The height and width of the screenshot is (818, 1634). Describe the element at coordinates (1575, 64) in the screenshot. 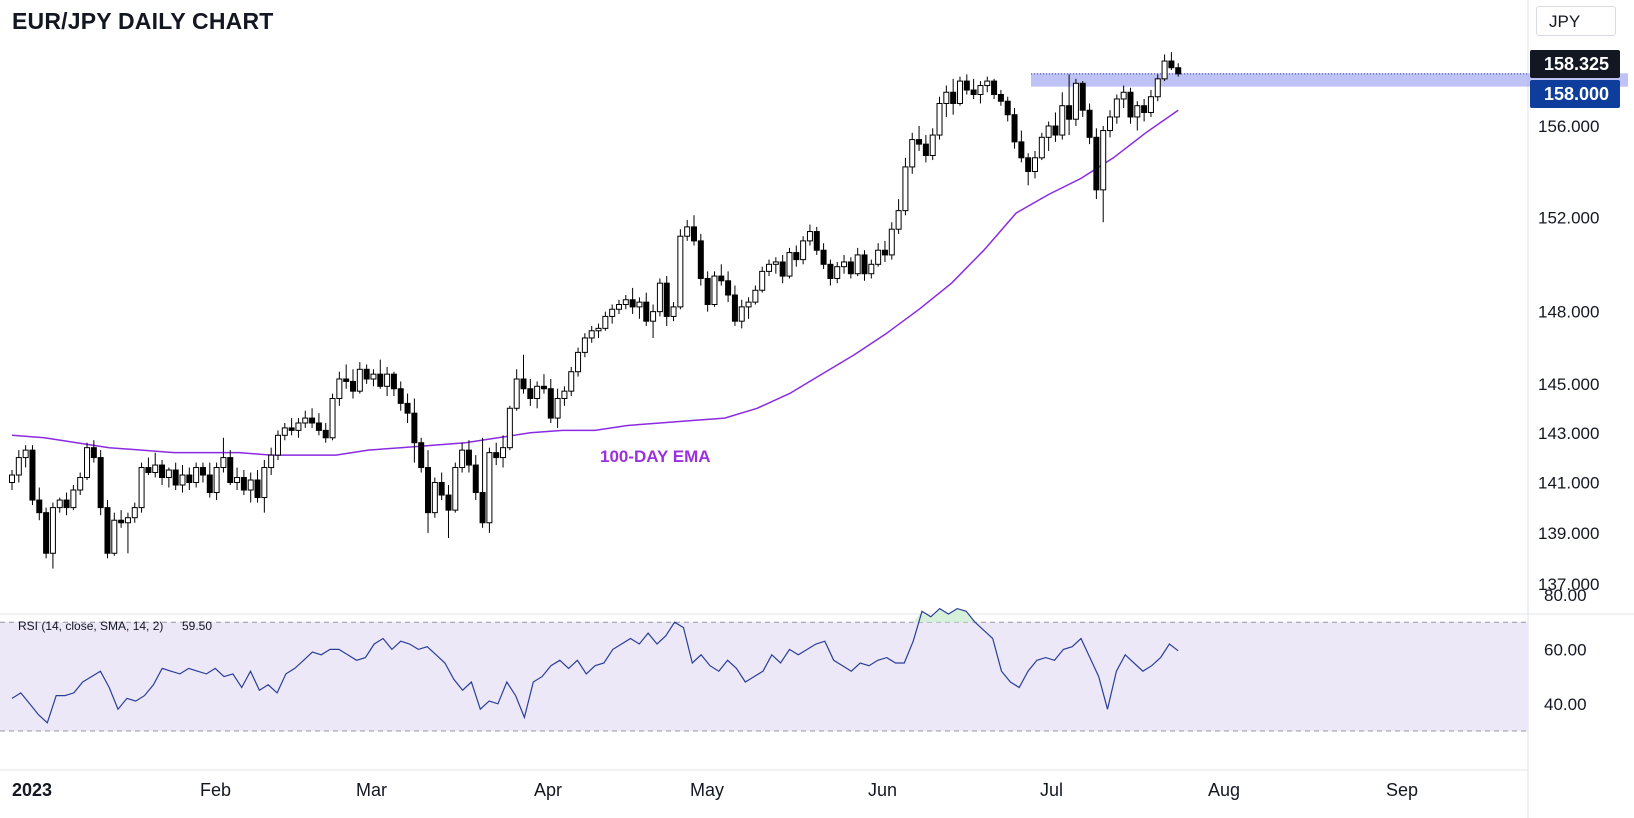

I see `last-price-badge` at that location.